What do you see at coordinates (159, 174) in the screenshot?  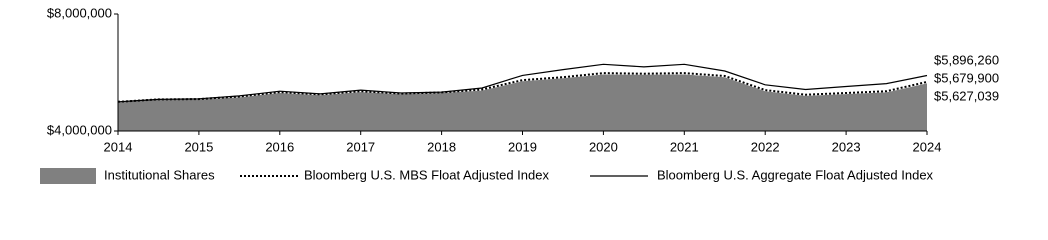 I see `legend-label: Institutional Shares` at bounding box center [159, 174].